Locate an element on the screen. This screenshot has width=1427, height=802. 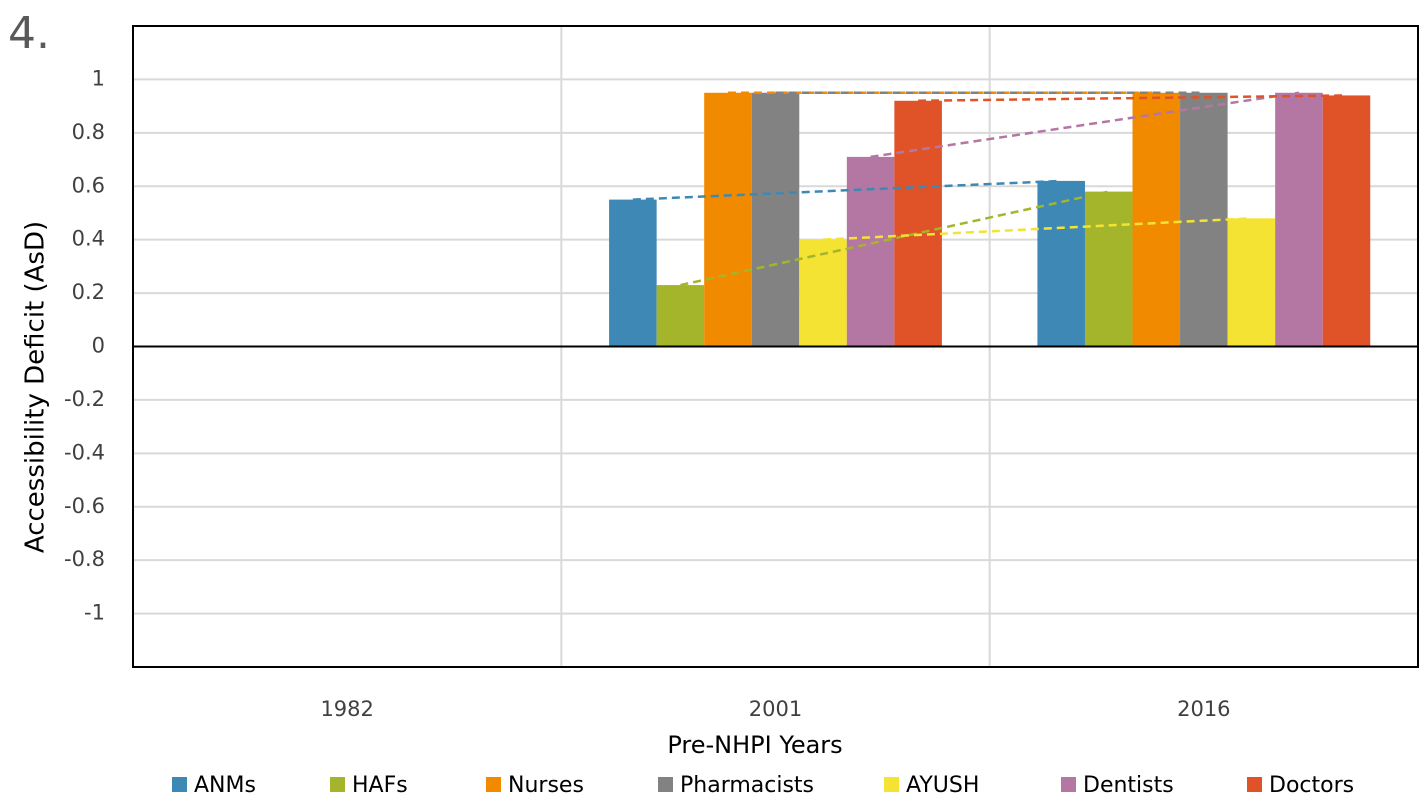
y-tick-label: 0.2 is located at coordinates (88, 292).